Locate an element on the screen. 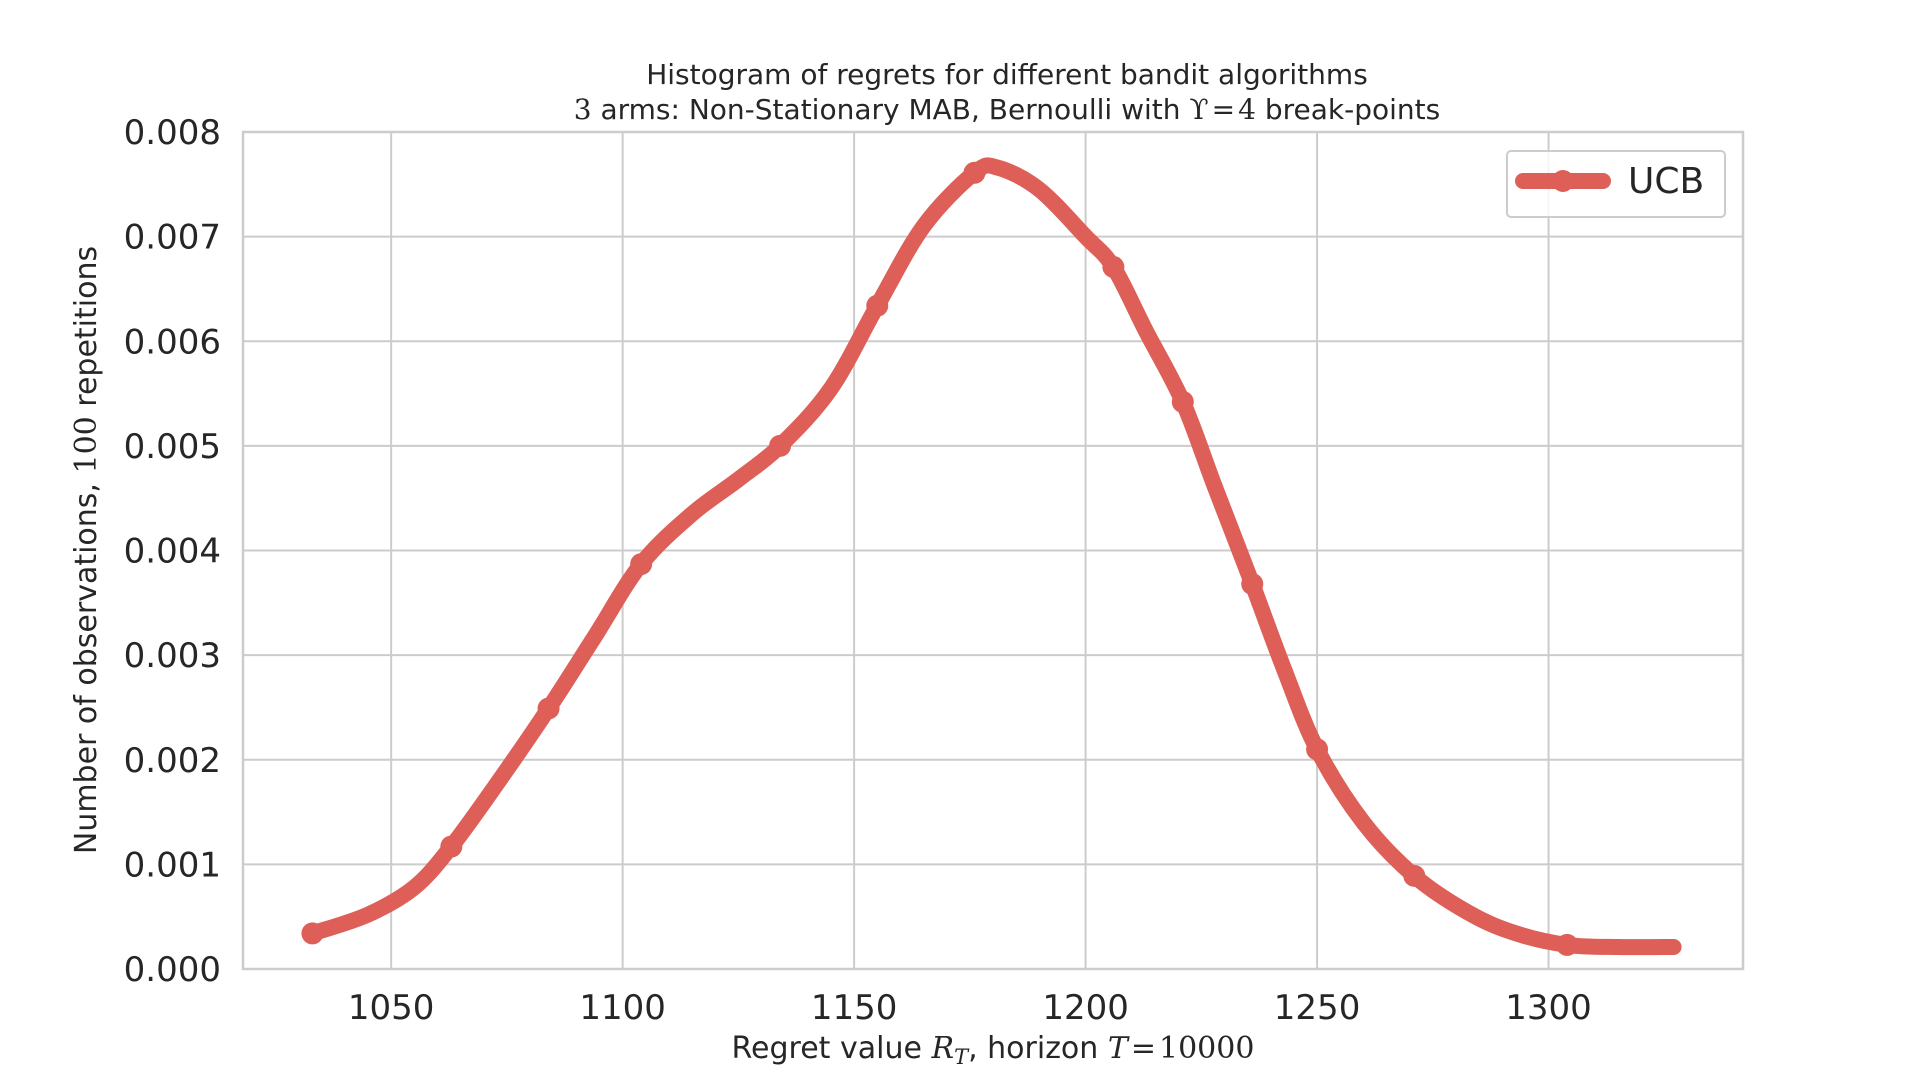 The height and width of the screenshot is (1080, 1920). title-equals: = is located at coordinates (1223, 109).